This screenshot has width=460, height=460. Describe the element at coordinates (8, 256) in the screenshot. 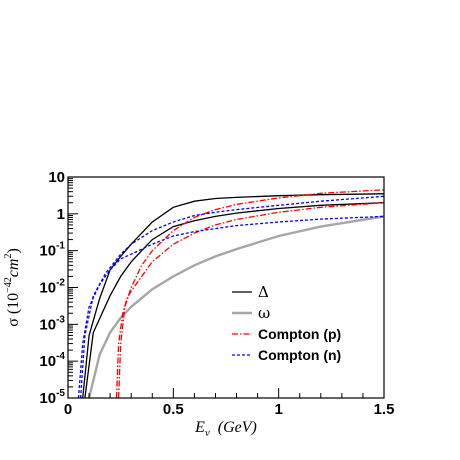

I see `y-axis-title-unit-exp: 2` at that location.